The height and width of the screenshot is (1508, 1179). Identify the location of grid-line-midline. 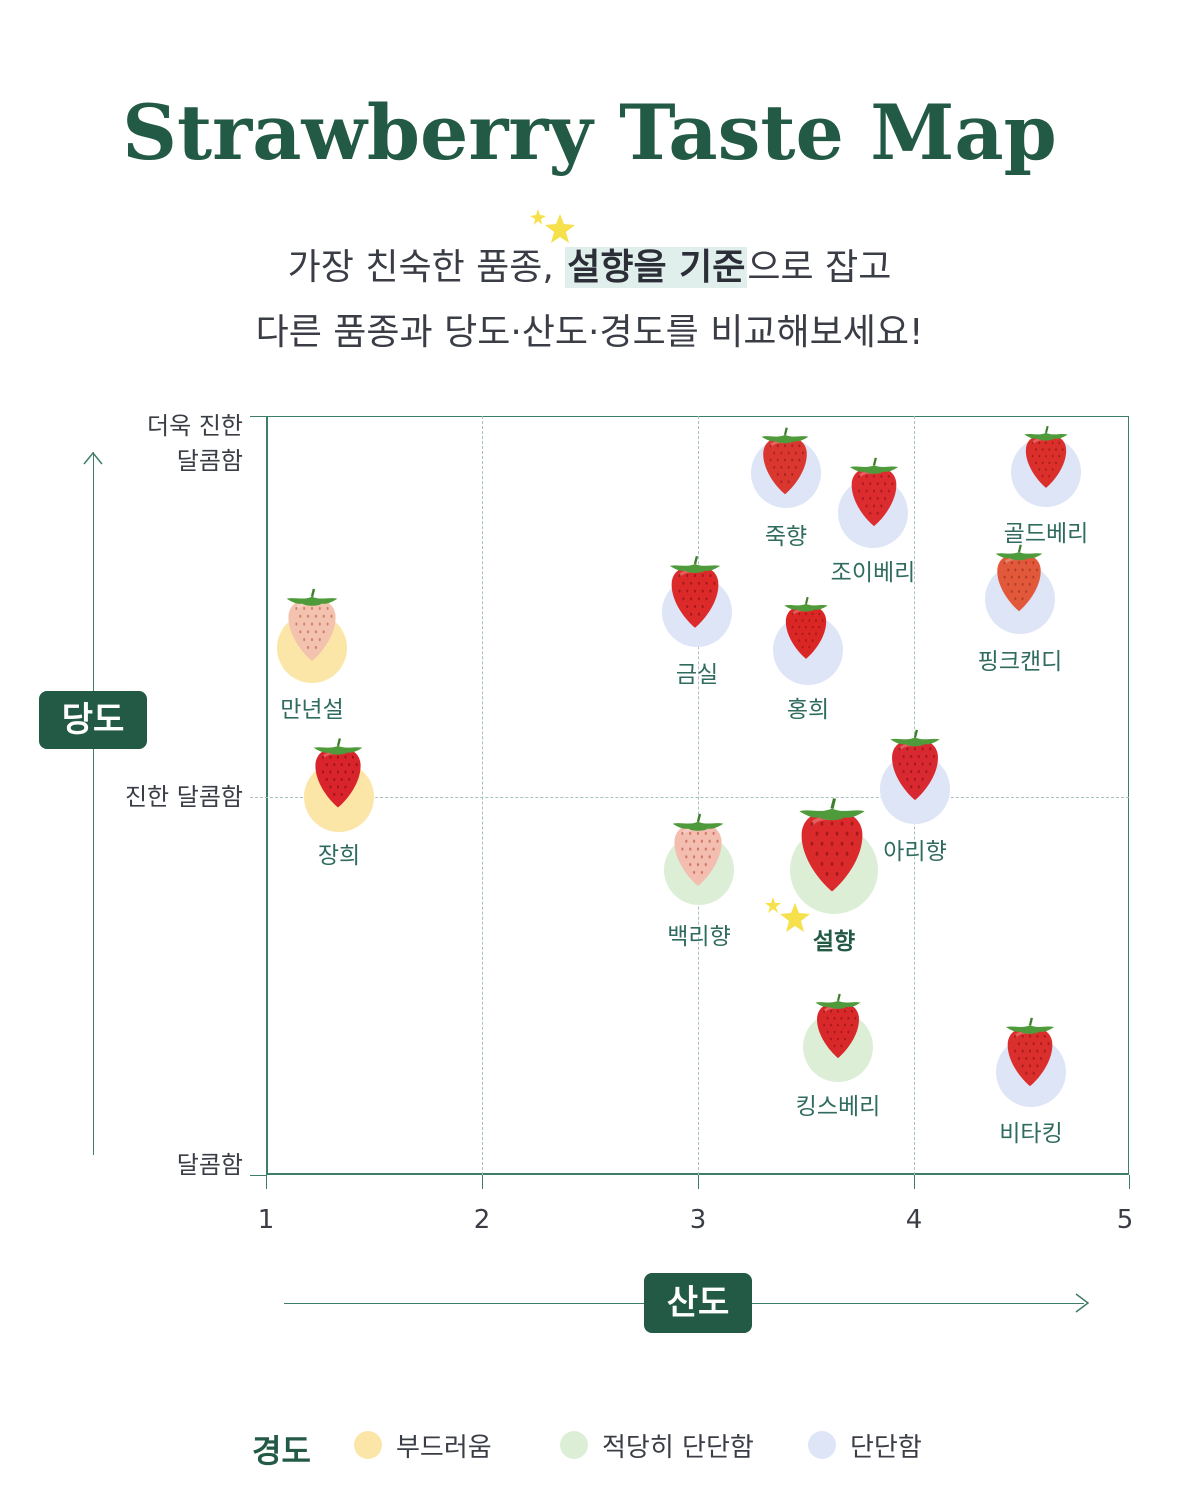
(689, 797).